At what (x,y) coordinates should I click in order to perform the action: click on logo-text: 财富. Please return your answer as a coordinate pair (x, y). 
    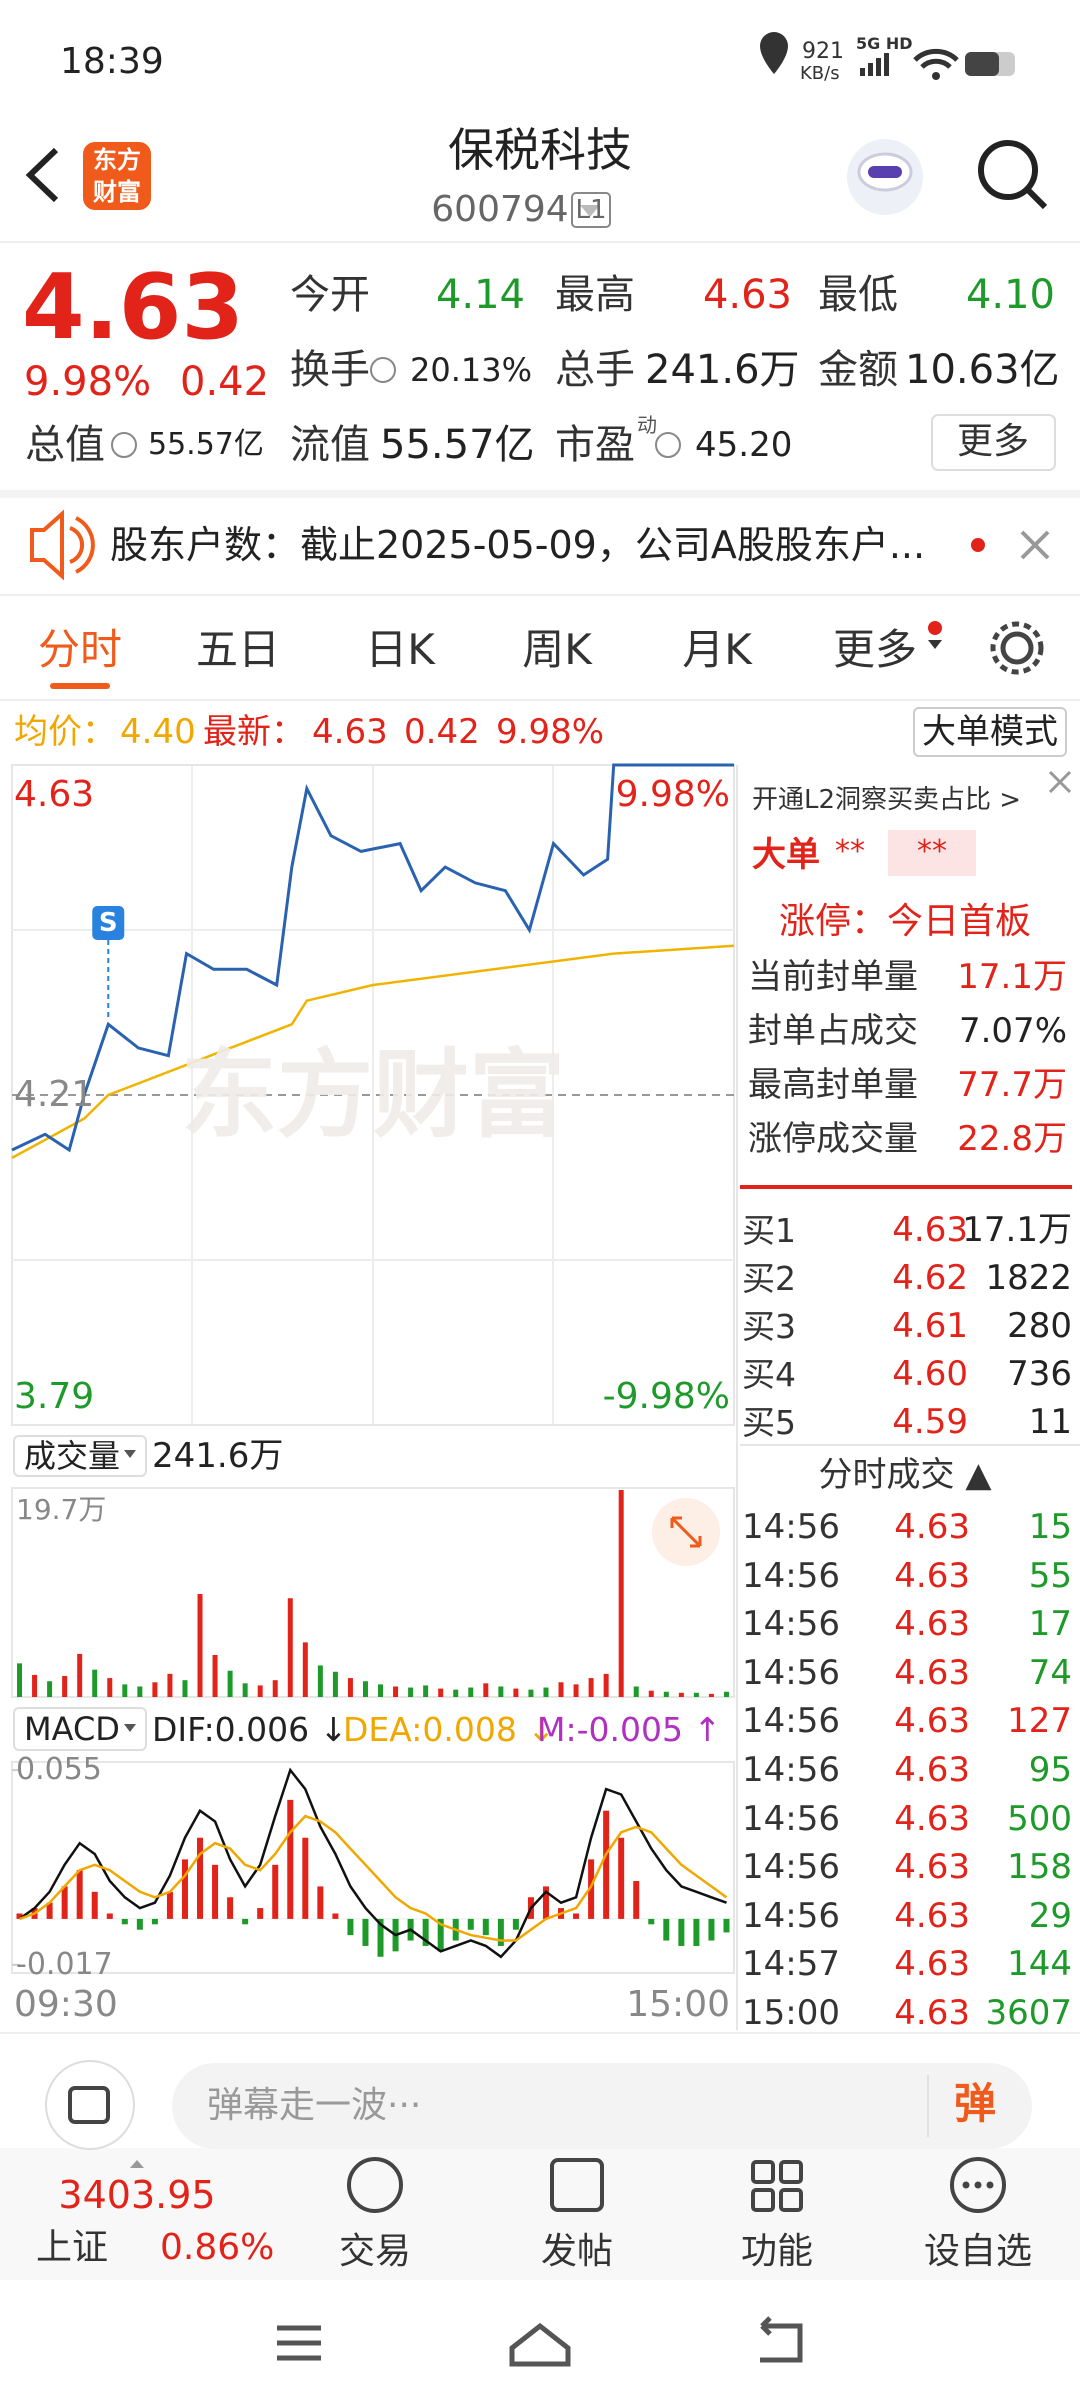
    Looking at the image, I should click on (117, 192).